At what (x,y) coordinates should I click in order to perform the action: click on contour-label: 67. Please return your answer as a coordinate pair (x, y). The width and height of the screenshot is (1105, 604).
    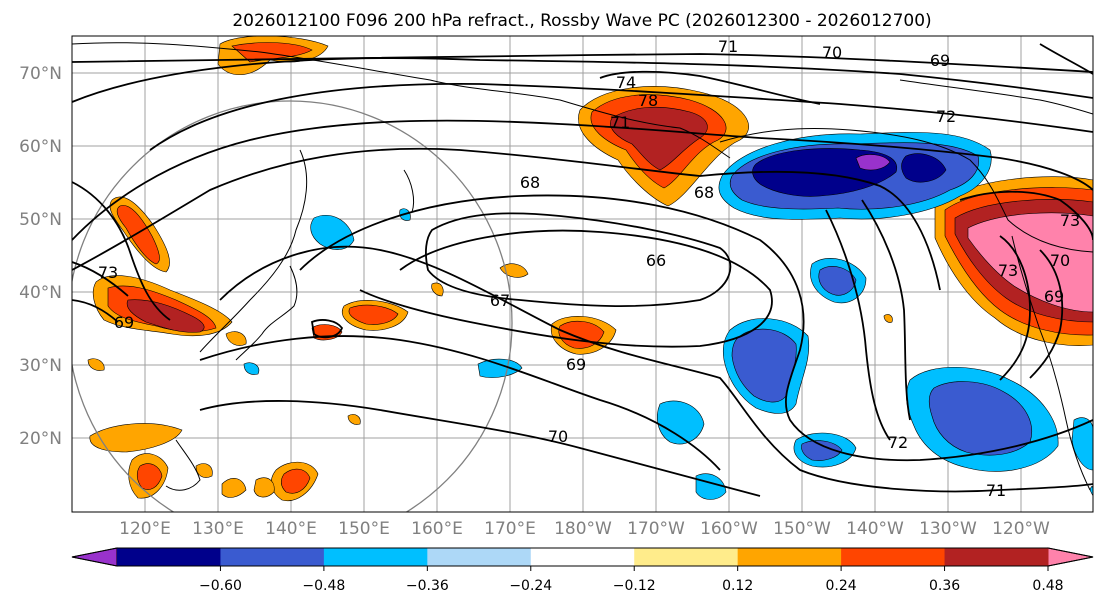
    Looking at the image, I should click on (500, 300).